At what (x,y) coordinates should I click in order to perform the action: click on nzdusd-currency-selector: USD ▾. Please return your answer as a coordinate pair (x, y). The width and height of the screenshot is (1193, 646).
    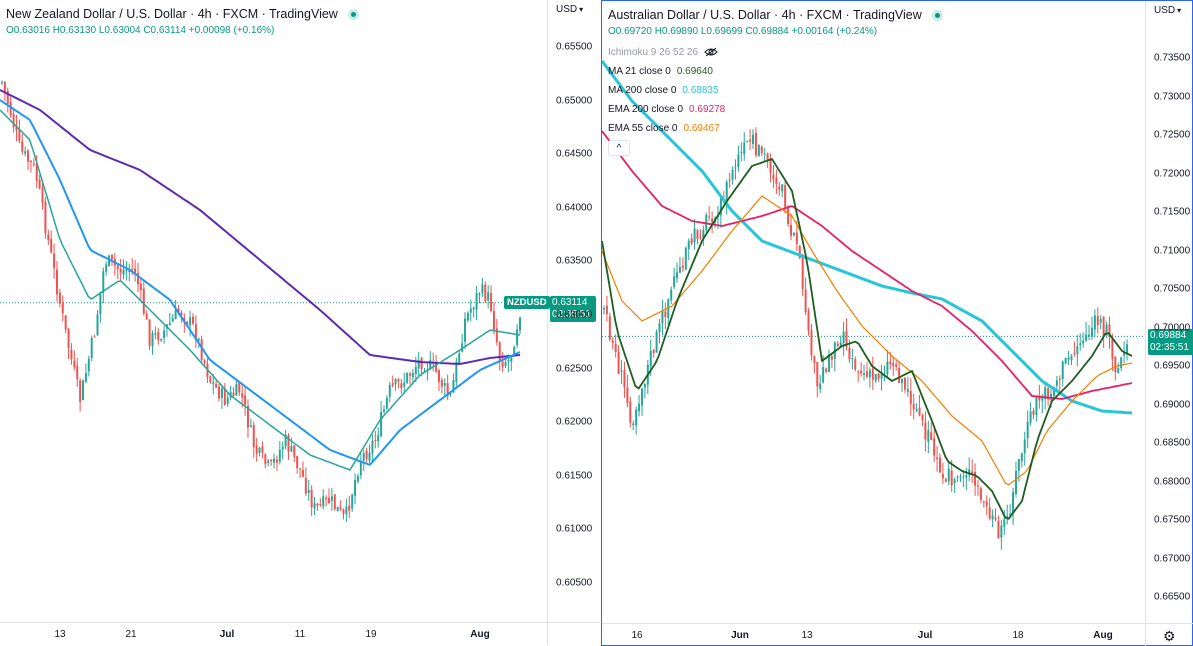
    Looking at the image, I should click on (569, 9).